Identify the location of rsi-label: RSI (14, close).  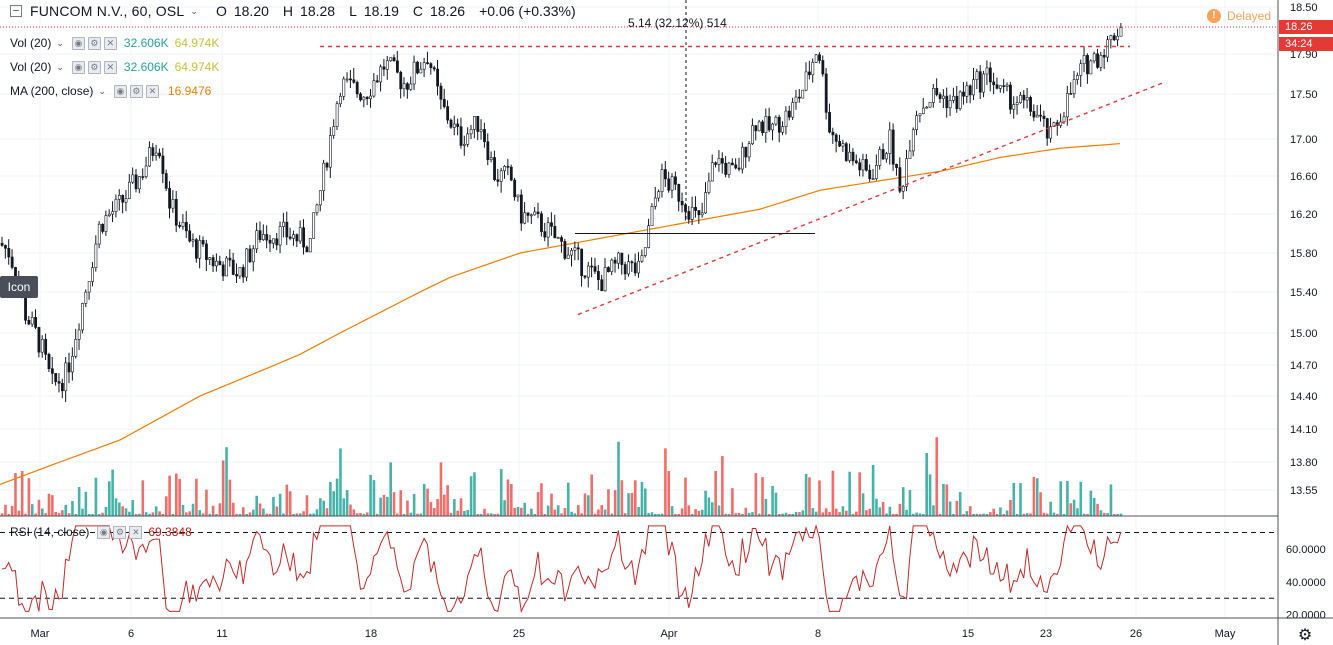
(50, 532).